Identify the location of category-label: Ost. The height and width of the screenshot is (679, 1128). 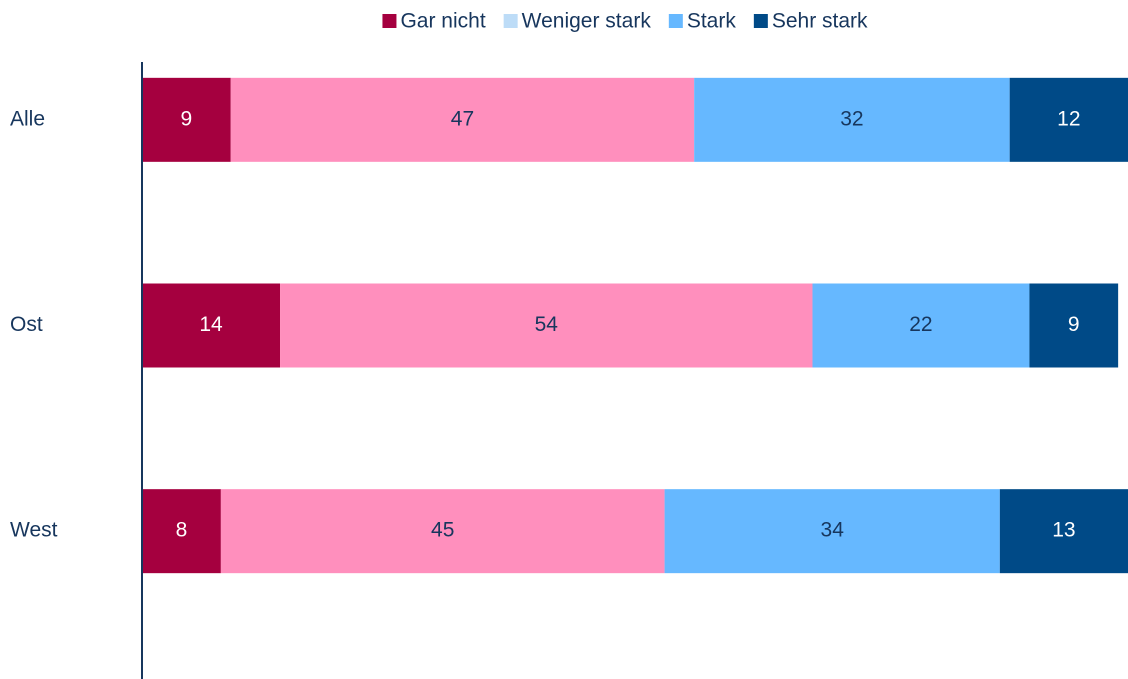
(26, 324).